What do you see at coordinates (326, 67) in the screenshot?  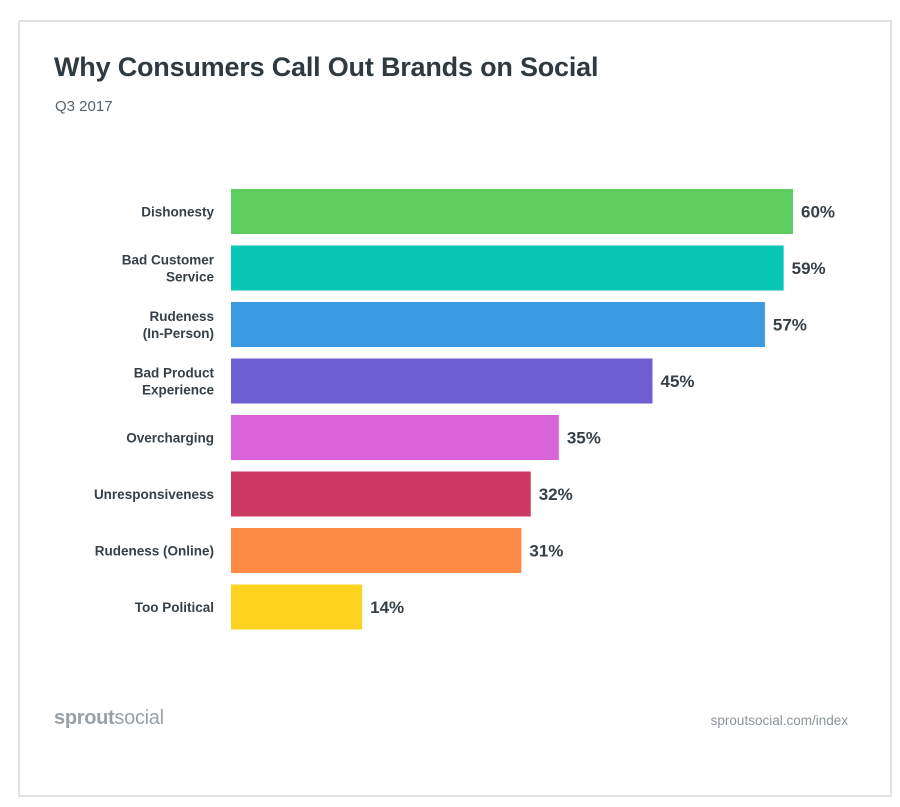 I see `chart-title: Why Consumers Call Out Brands on Social` at bounding box center [326, 67].